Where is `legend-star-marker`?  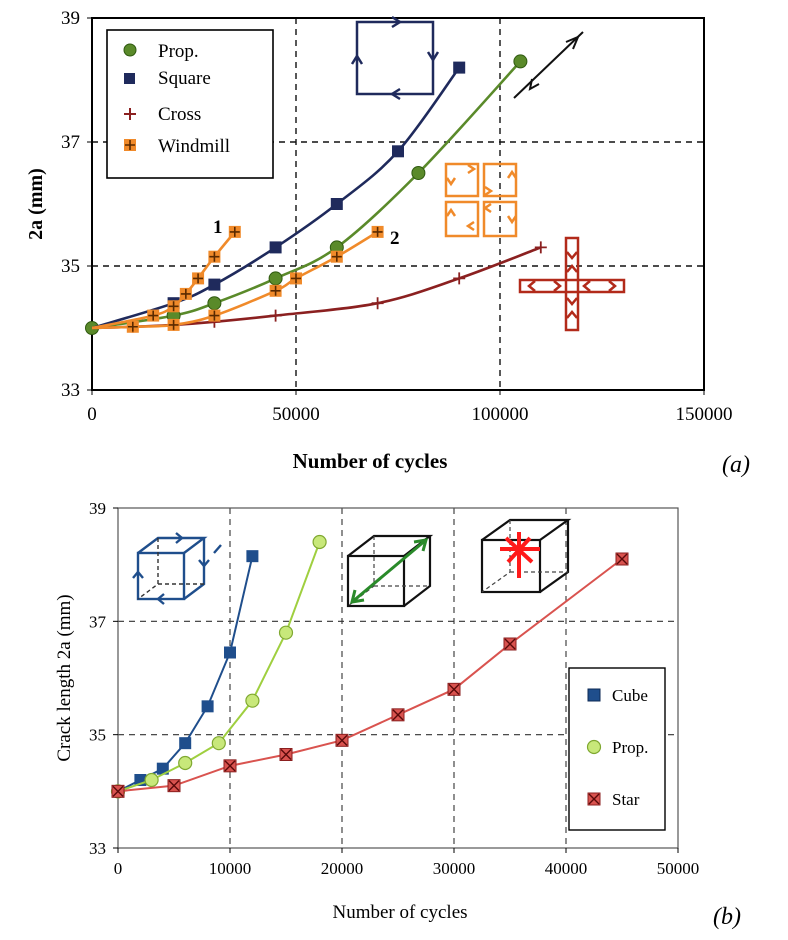
legend-star-marker is located at coordinates (594, 799).